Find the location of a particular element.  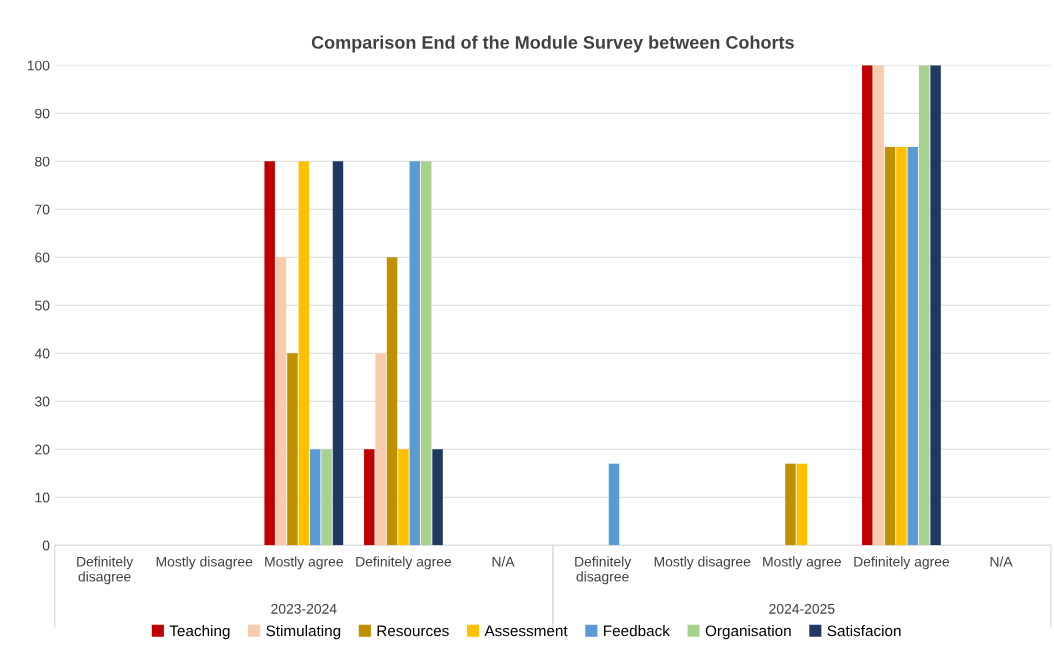

text: 2024-2025 is located at coordinates (802, 608).